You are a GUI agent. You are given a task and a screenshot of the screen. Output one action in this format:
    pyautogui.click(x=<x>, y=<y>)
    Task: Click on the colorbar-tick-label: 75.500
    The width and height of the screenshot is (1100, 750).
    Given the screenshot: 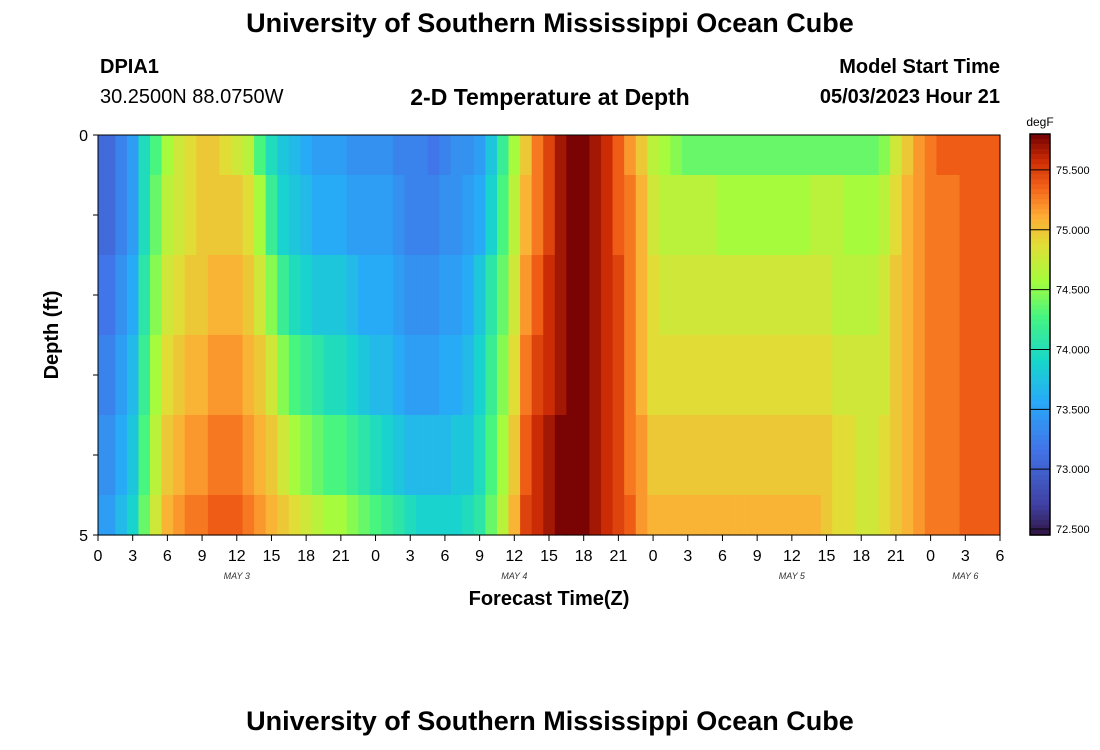 What is the action you would take?
    pyautogui.click(x=1073, y=171)
    